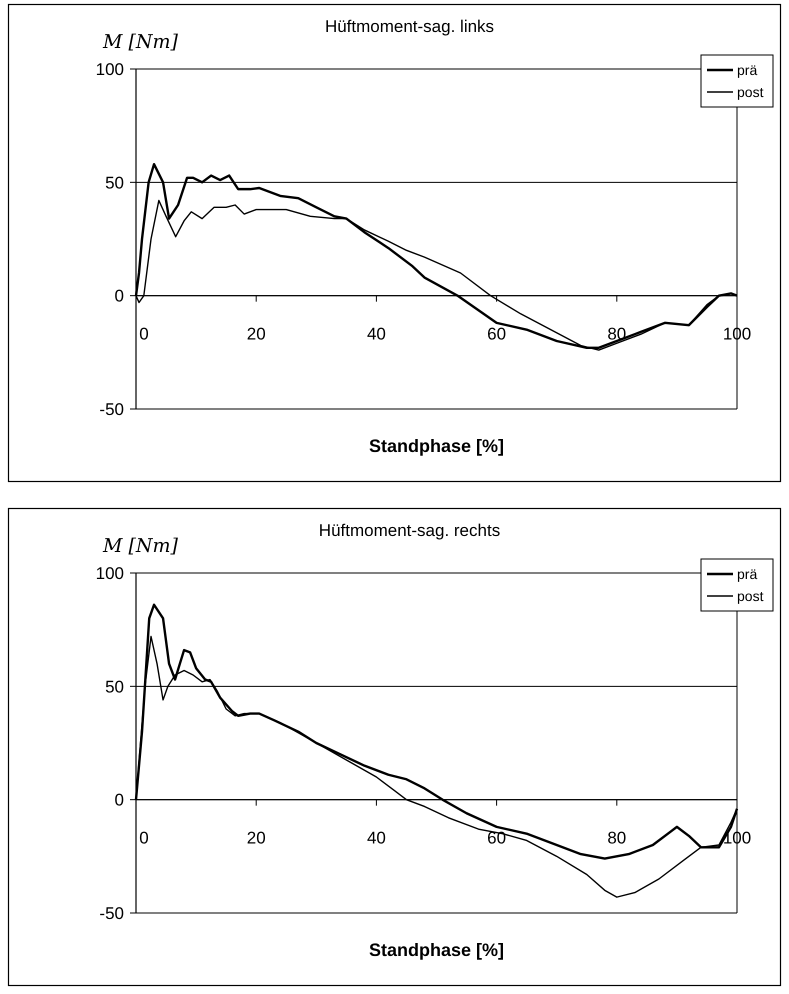 Image resolution: width=789 pixels, height=994 pixels. What do you see at coordinates (409, 530) in the screenshot?
I see `chart-title: Hüftmoment-sag. rechts` at bounding box center [409, 530].